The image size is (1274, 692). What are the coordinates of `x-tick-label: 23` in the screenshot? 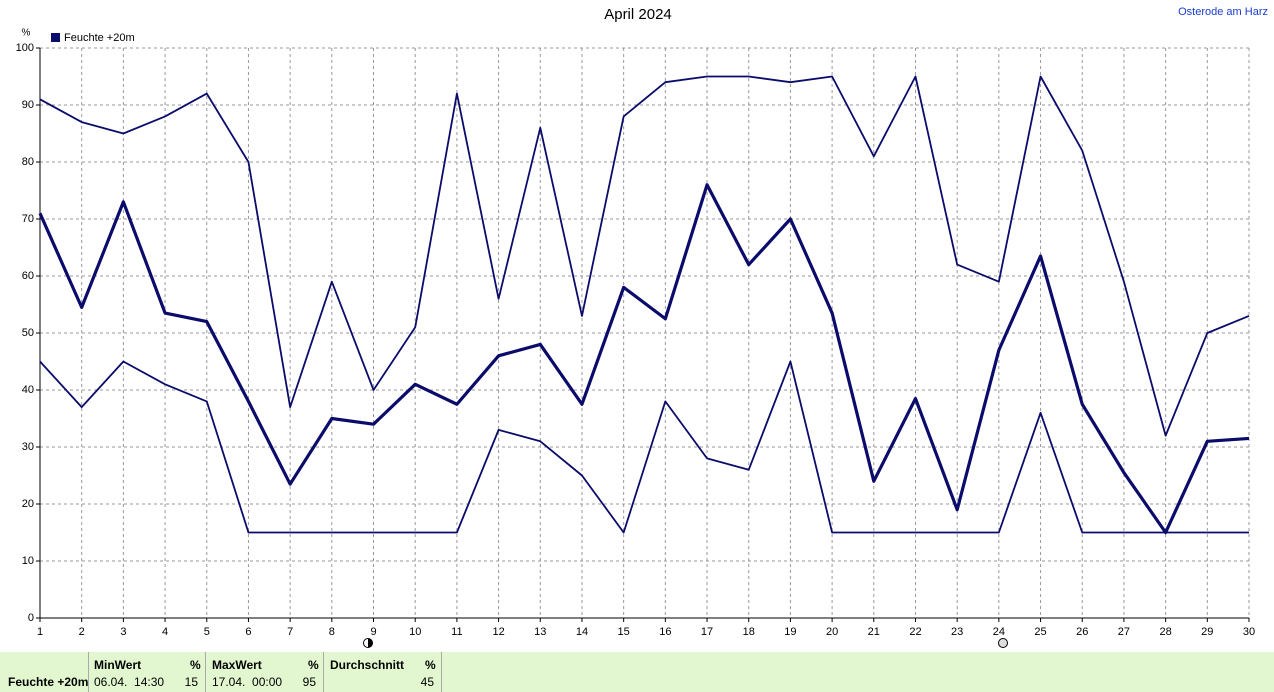 It's located at (957, 632).